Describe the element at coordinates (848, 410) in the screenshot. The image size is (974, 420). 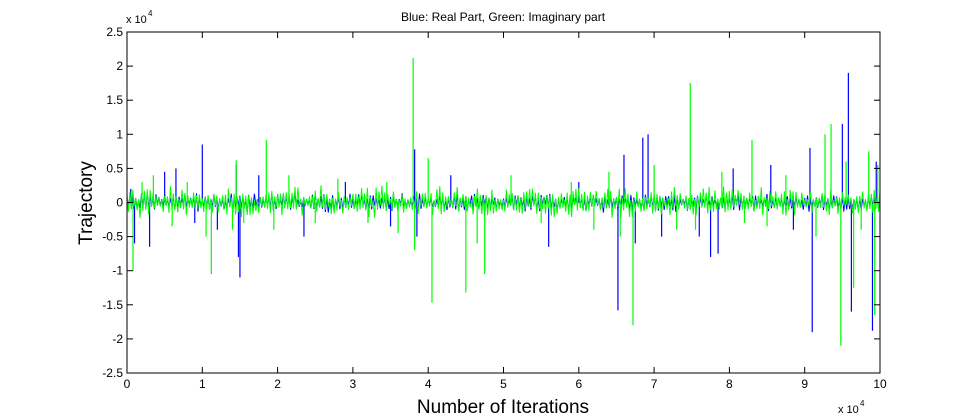
I see `x-multiplier-base: x 10` at that location.